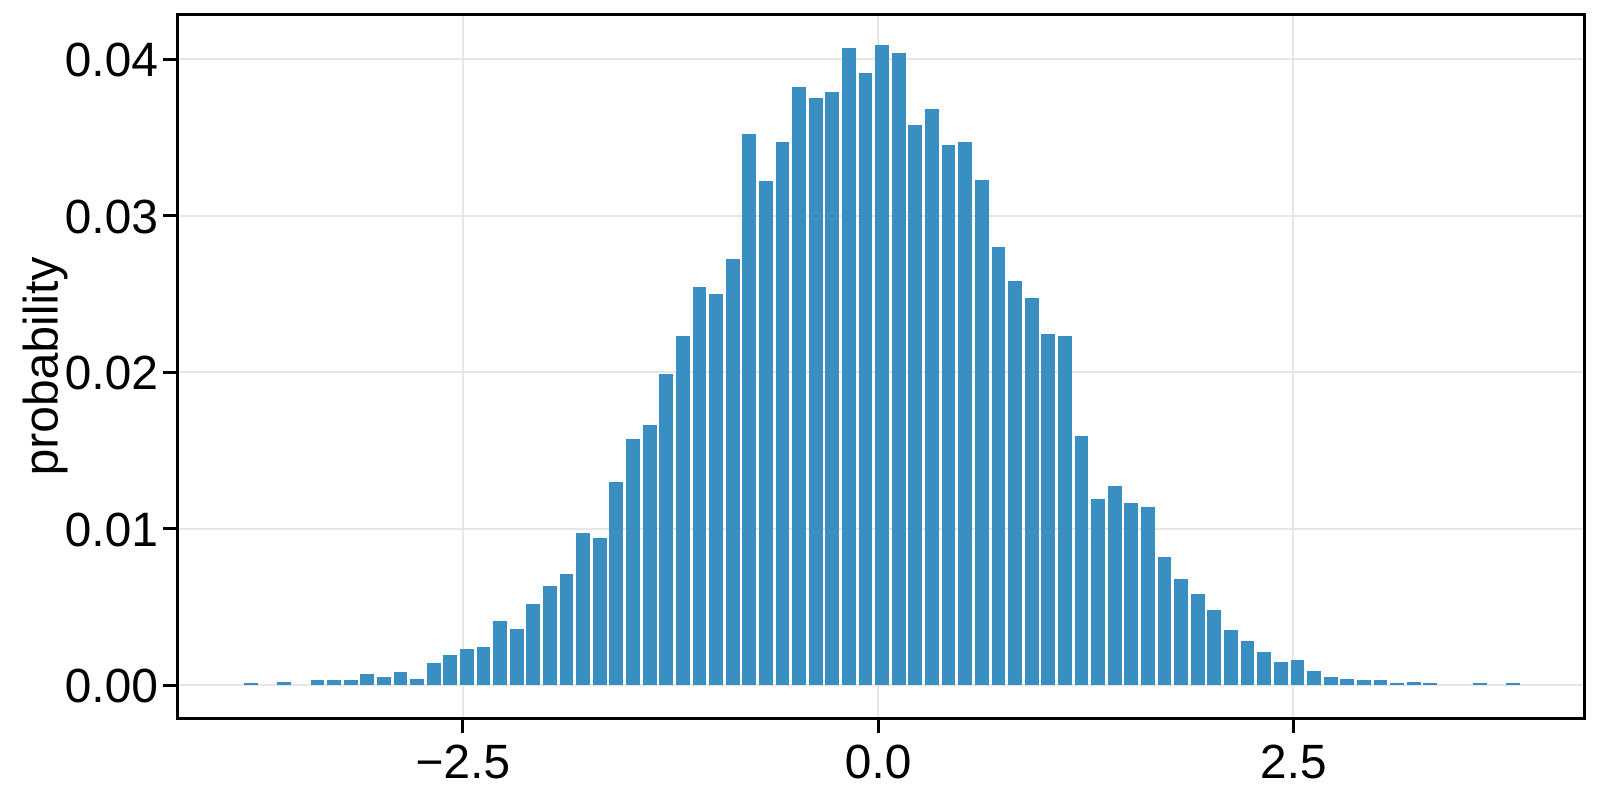 The image size is (1600, 800). Describe the element at coordinates (111, 217) in the screenshot. I see `y-tick-label: 0.03` at that location.